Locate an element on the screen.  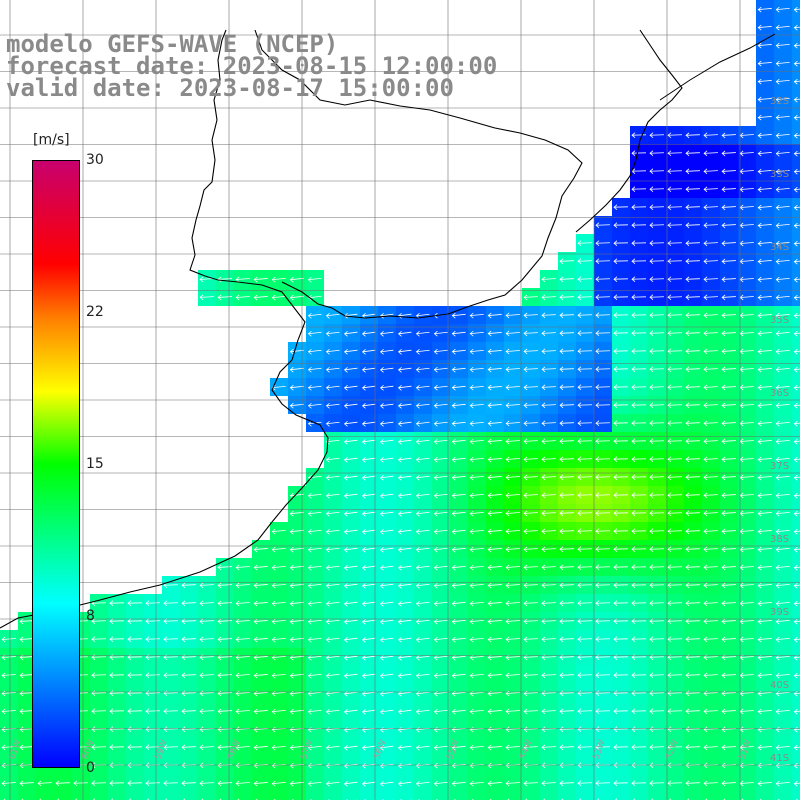
map-title-model: modelo GEFS-WAVE (NCEP) is located at coordinates (172, 44).